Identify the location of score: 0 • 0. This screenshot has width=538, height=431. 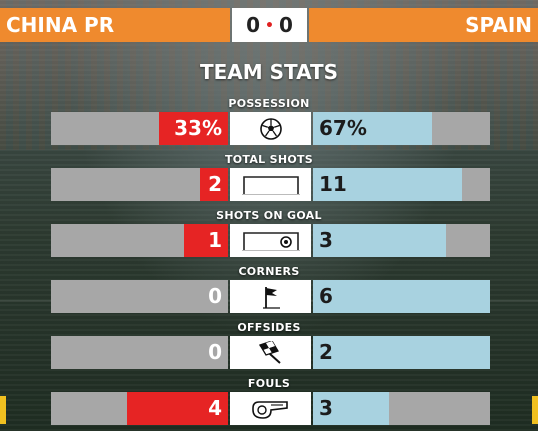
(269, 25).